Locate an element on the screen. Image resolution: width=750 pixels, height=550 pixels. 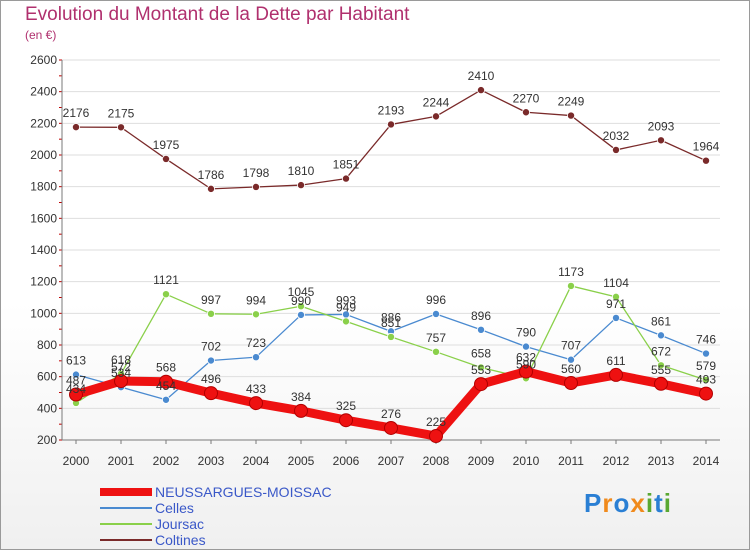
data-label-celles: 886 is located at coordinates (391, 317).